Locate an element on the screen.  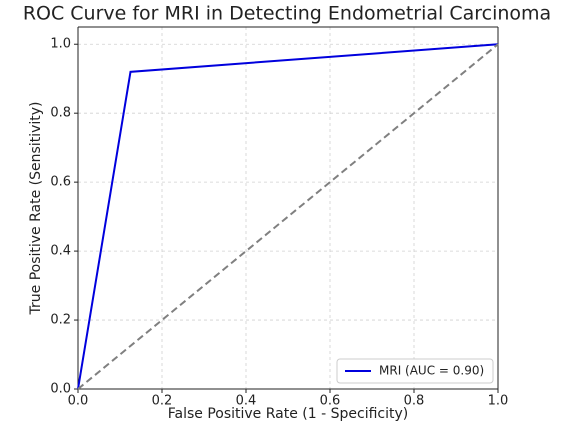
x-tick-label: 0.2 is located at coordinates (162, 401).